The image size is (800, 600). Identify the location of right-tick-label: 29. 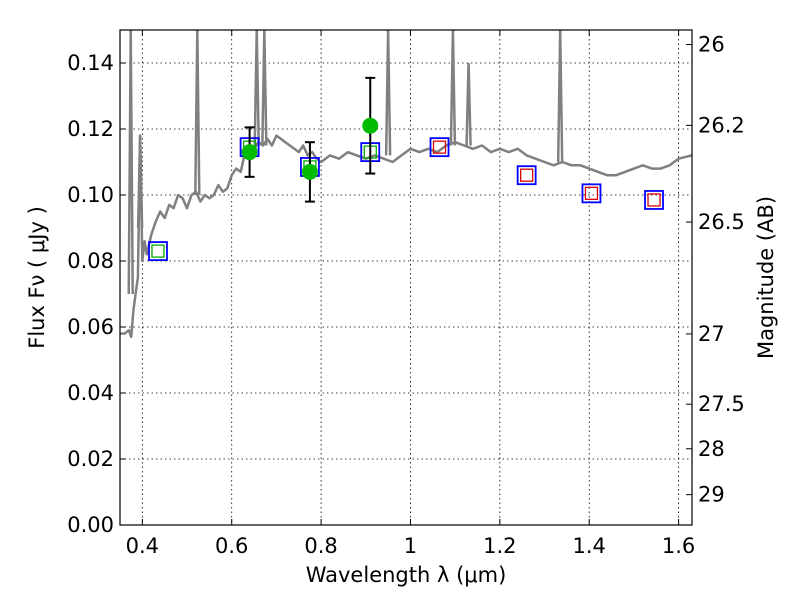
(711, 495).